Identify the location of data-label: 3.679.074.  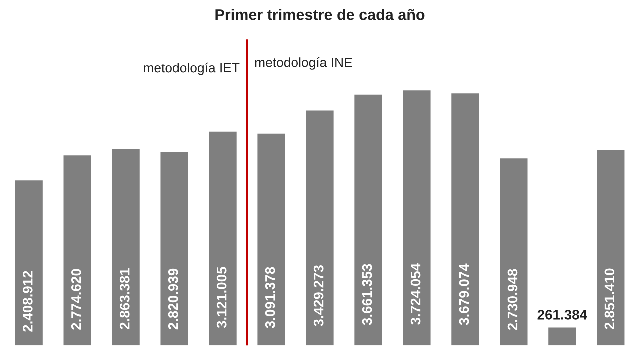
(464, 295).